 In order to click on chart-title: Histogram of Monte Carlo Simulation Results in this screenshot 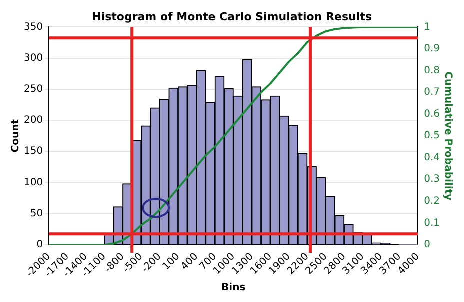, I will do `click(232, 17)`.